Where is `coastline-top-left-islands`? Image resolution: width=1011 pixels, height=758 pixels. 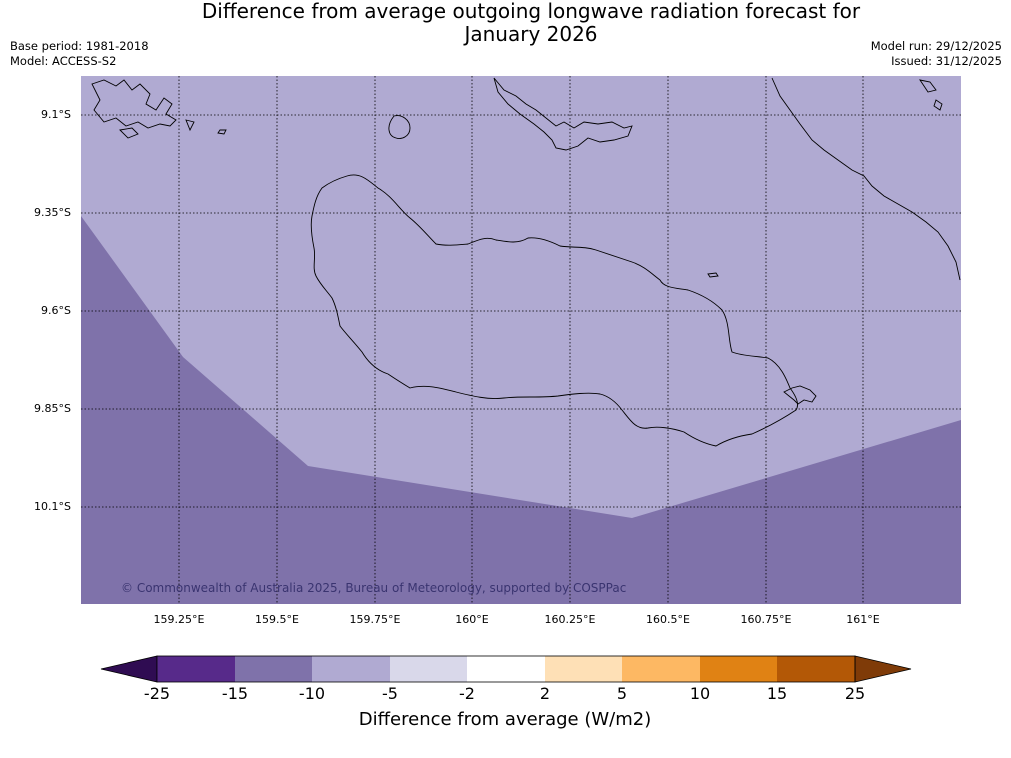
coastline-top-left-islands is located at coordinates (134, 104).